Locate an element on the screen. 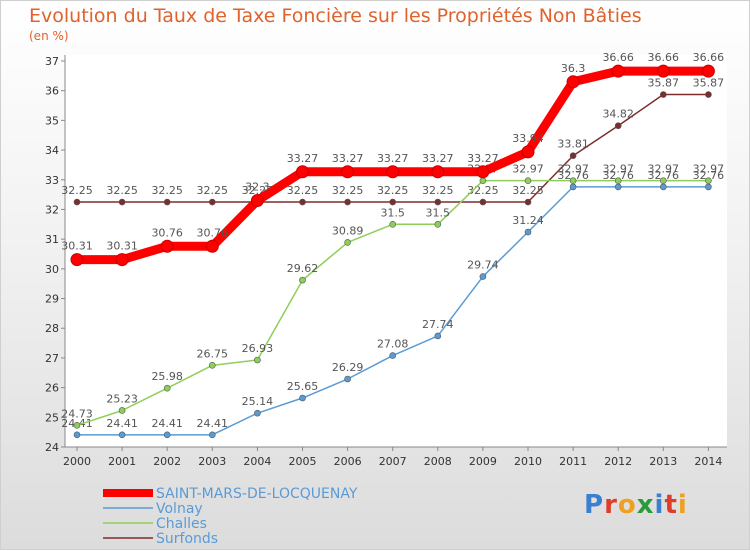 The height and width of the screenshot is (551, 750). x-tick-label: 2011 is located at coordinates (573, 461).